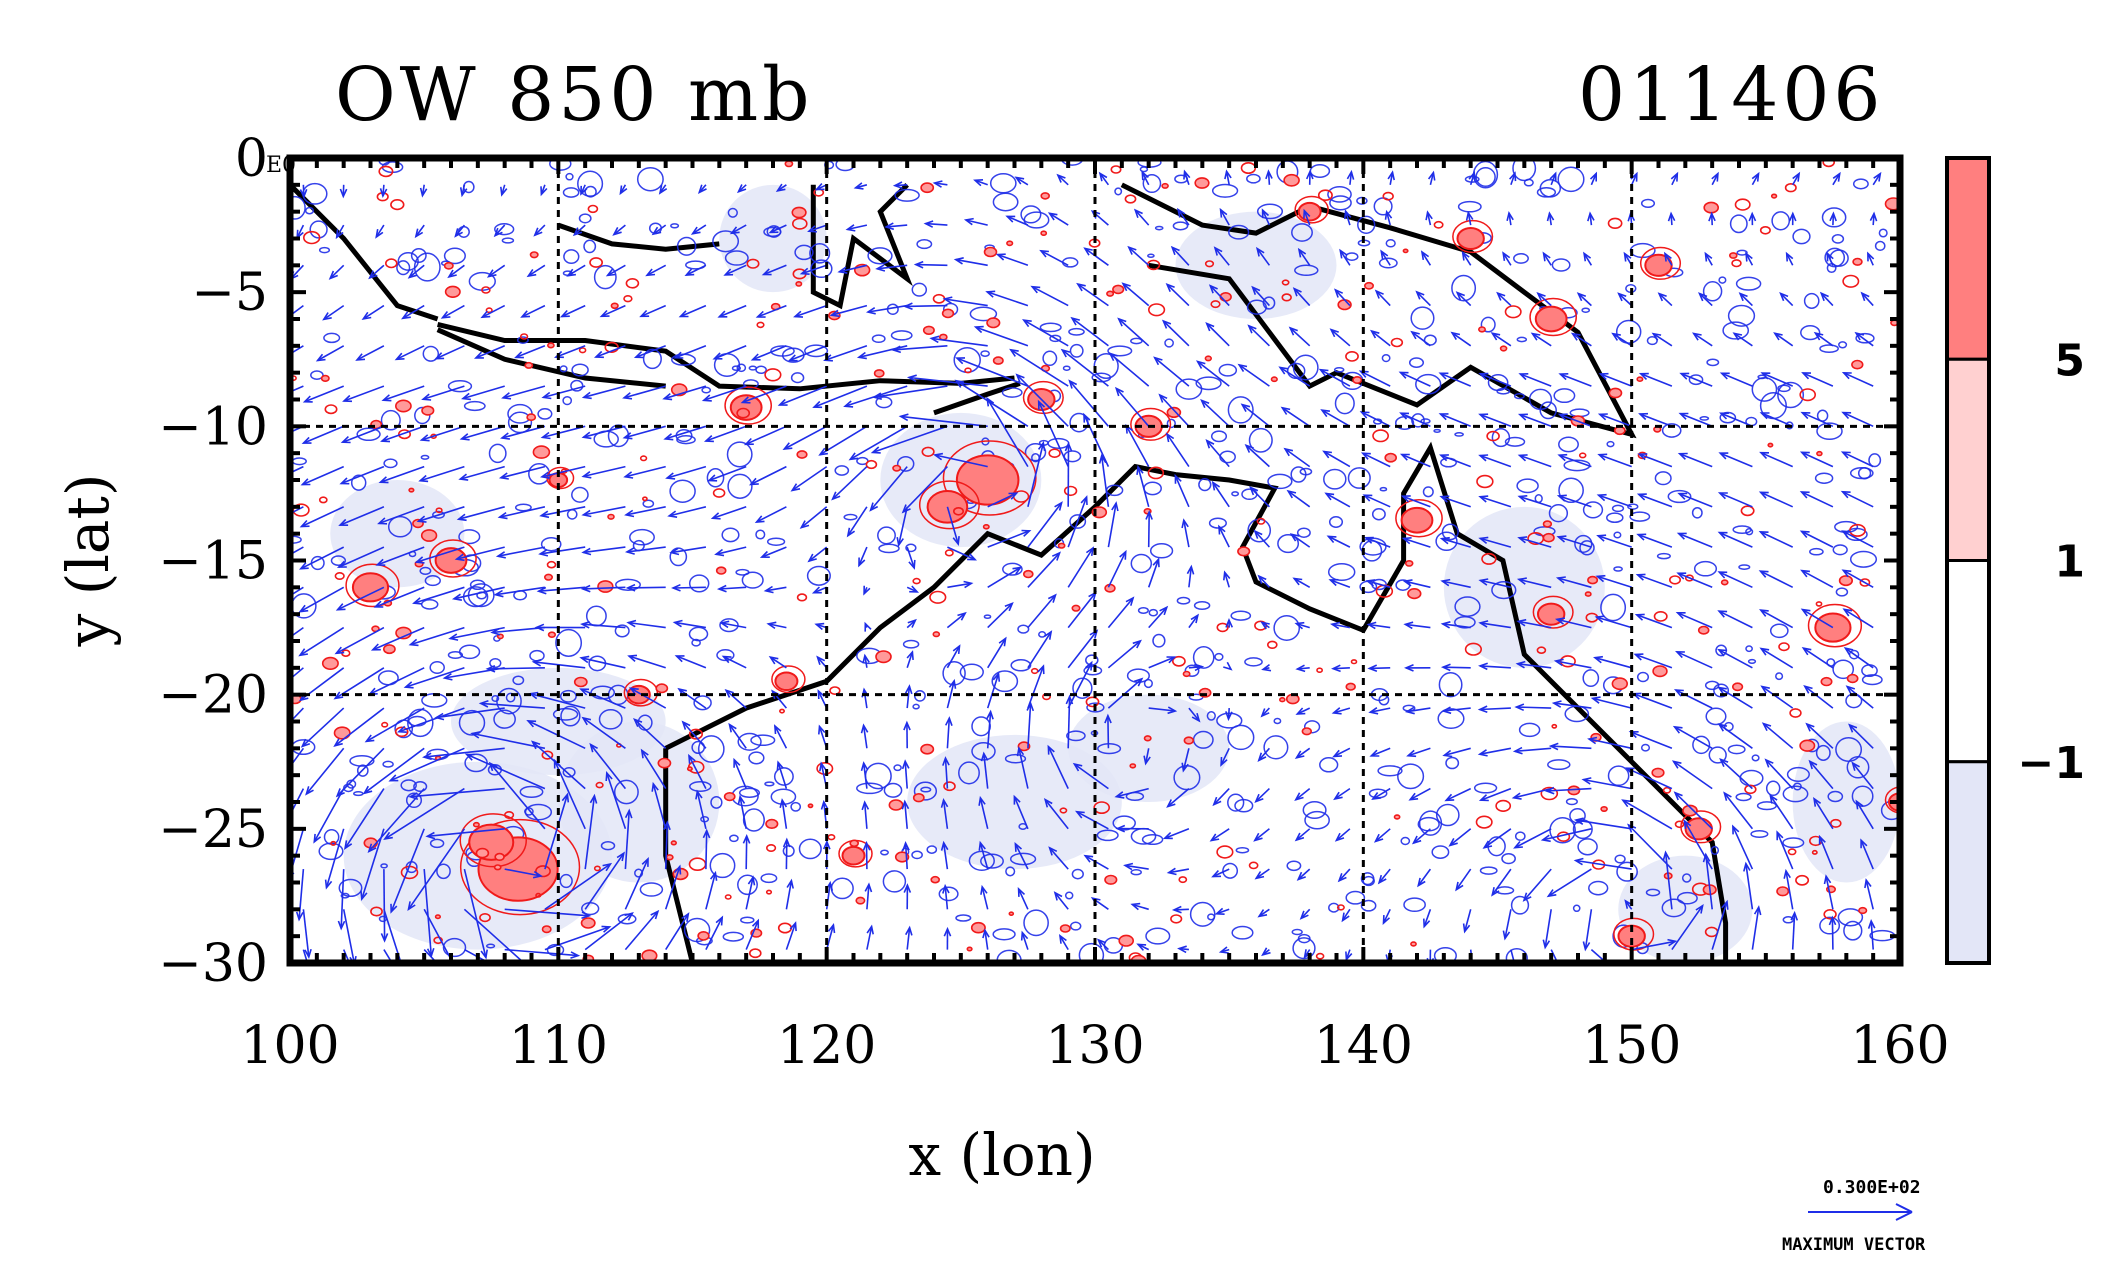 This screenshot has height=1263, width=2111. What do you see at coordinates (1731, 95) in the screenshot?
I see `date-code: 011406` at bounding box center [1731, 95].